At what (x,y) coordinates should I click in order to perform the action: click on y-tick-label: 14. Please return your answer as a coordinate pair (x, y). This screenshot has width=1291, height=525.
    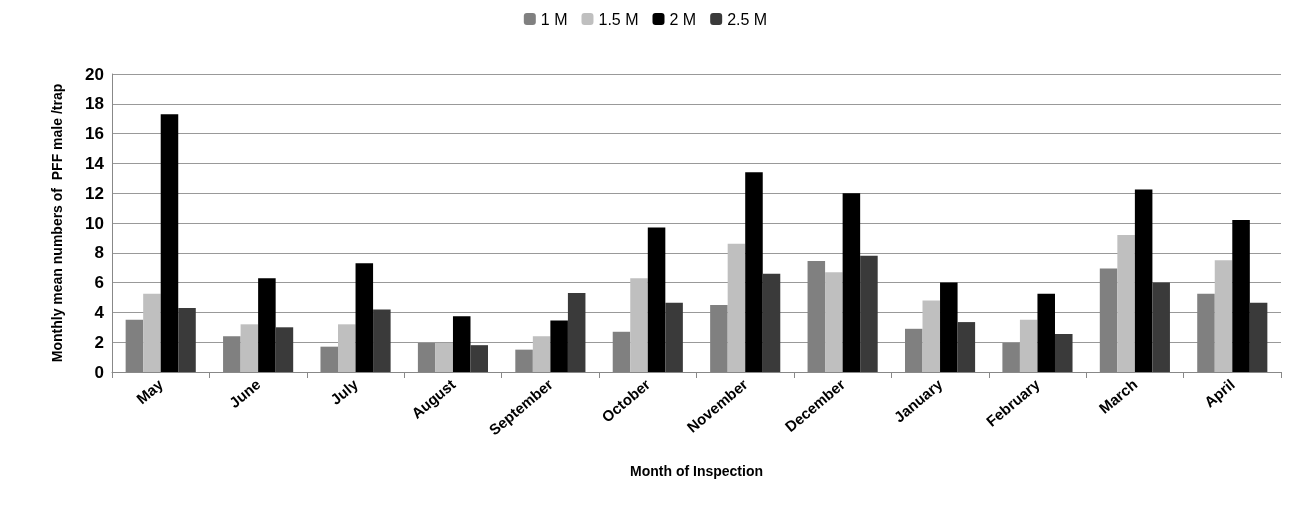
    Looking at the image, I should click on (95, 163).